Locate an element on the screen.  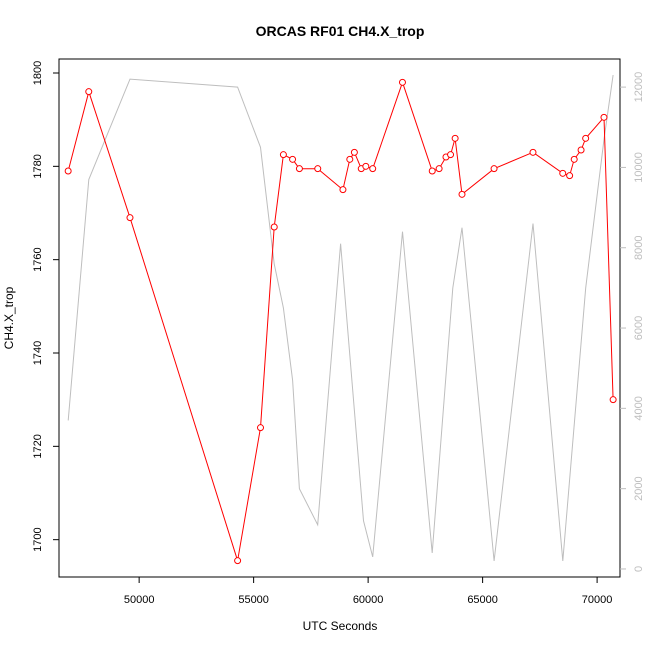
x-tick-label: 60000 is located at coordinates (368, 600).